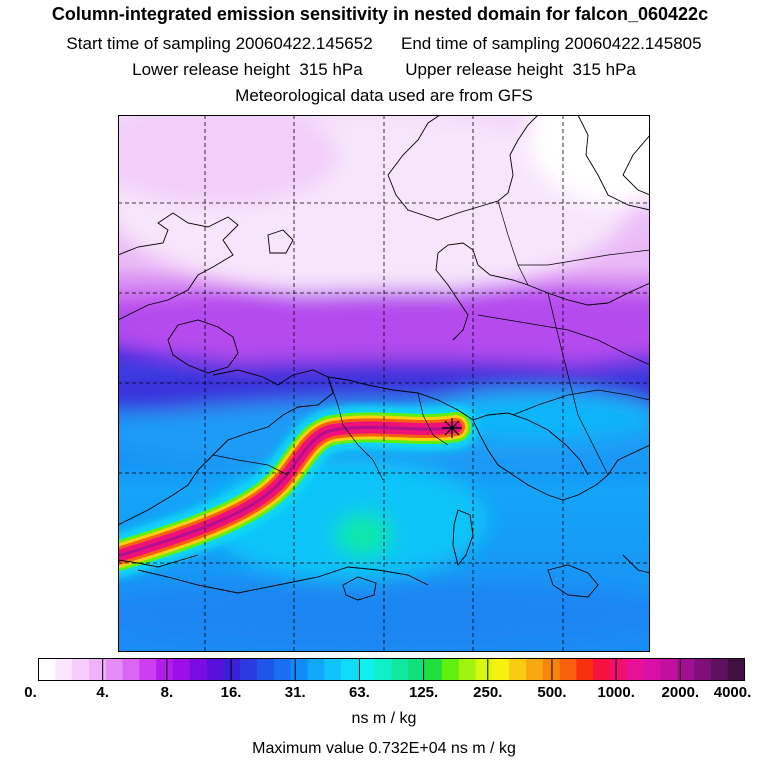 This screenshot has width=768, height=768. I want to click on colorbar-tick-label: 500., so click(552, 692).